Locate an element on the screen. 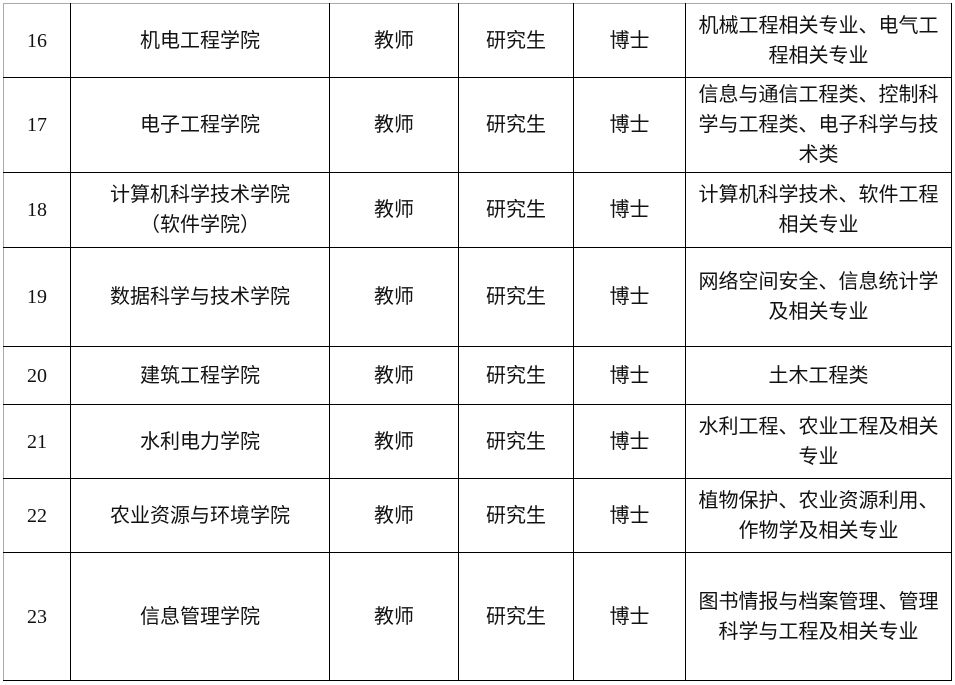 The image size is (955, 685). table-row: 21 水利电力学院 教师 研究生 博士 水利工程、农业工程及相关专业 is located at coordinates (477, 441).